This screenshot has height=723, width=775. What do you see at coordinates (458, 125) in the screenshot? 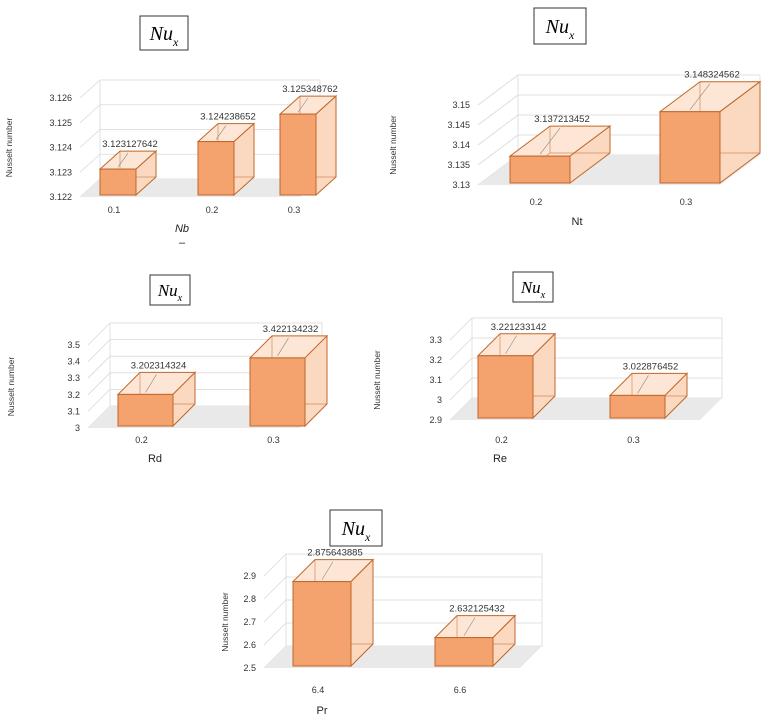
I see `y-tick-label: 3.145` at bounding box center [458, 125].